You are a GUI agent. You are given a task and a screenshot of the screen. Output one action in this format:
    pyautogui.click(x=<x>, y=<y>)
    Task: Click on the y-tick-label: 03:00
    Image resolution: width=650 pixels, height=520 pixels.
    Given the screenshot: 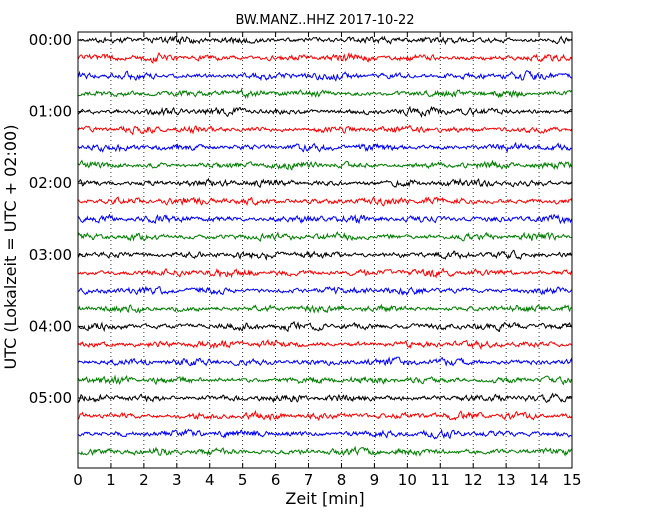 What is the action you would take?
    pyautogui.click(x=50, y=255)
    